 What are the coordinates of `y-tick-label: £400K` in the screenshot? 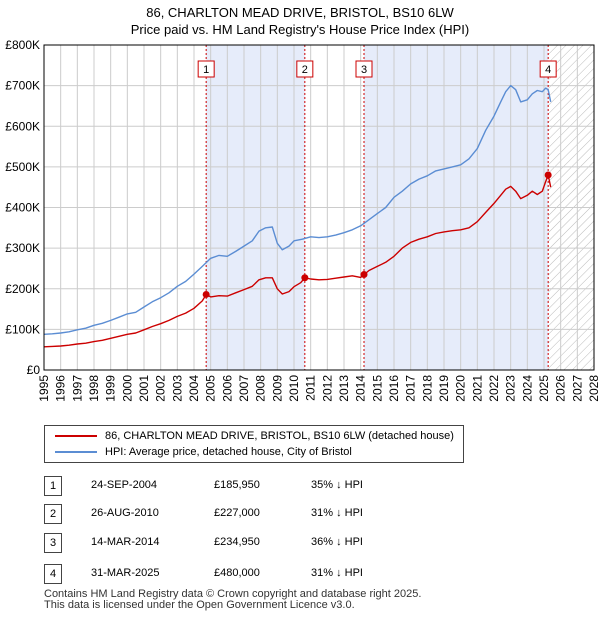 It's located at (22, 208).